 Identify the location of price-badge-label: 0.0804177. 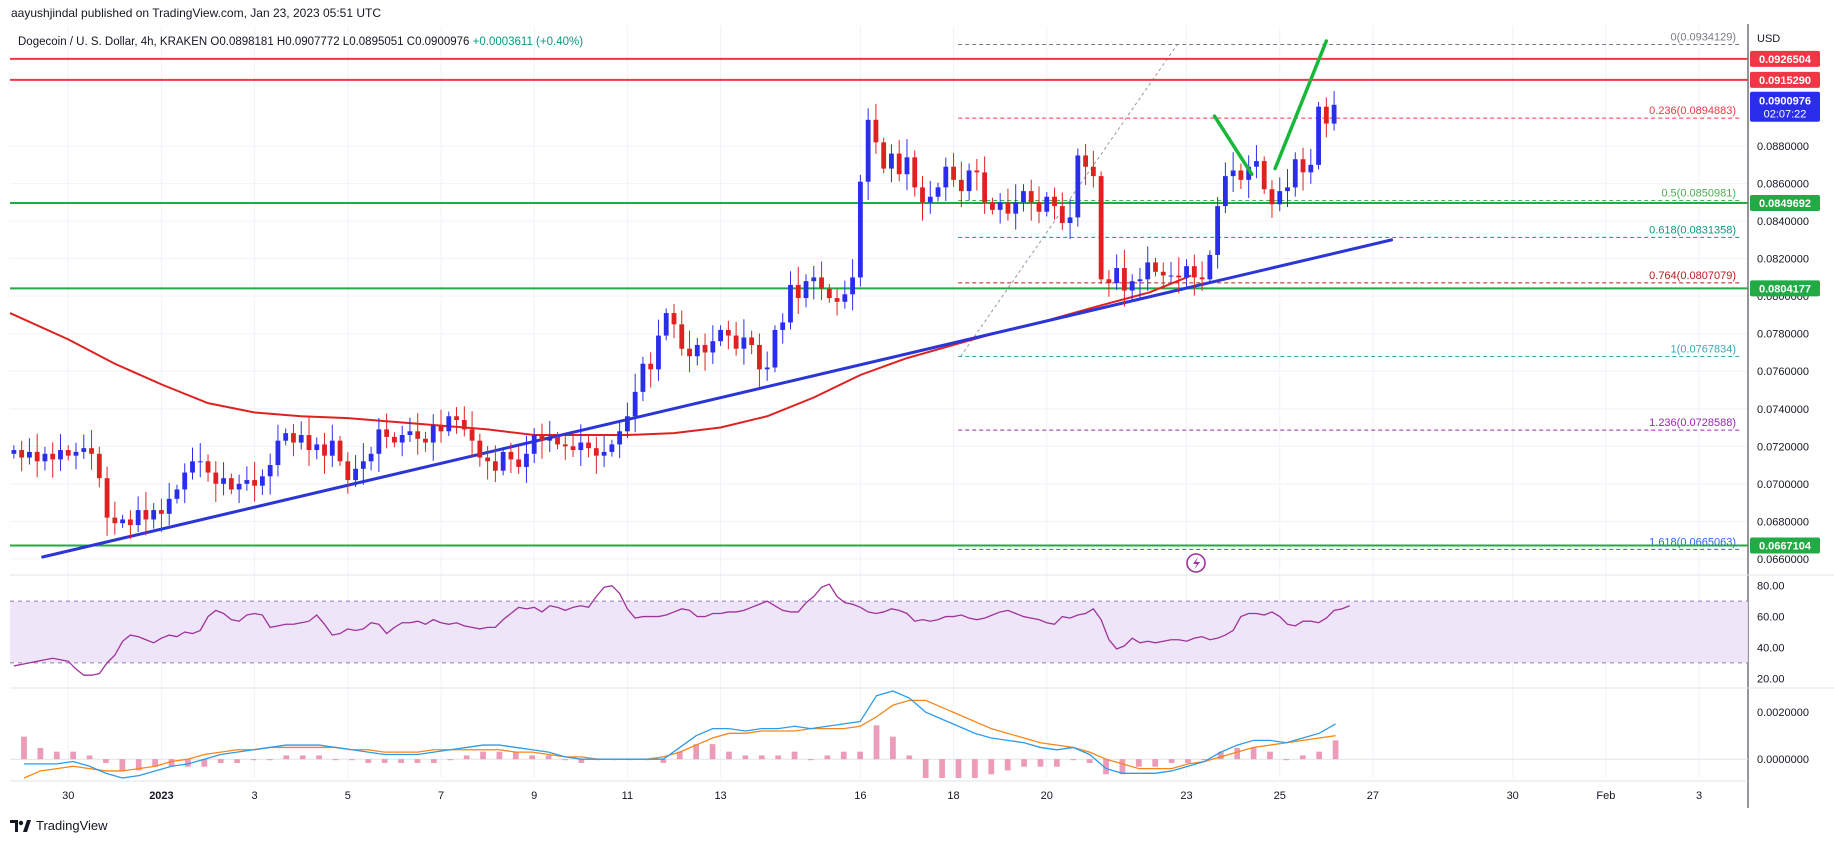
(1785, 289).